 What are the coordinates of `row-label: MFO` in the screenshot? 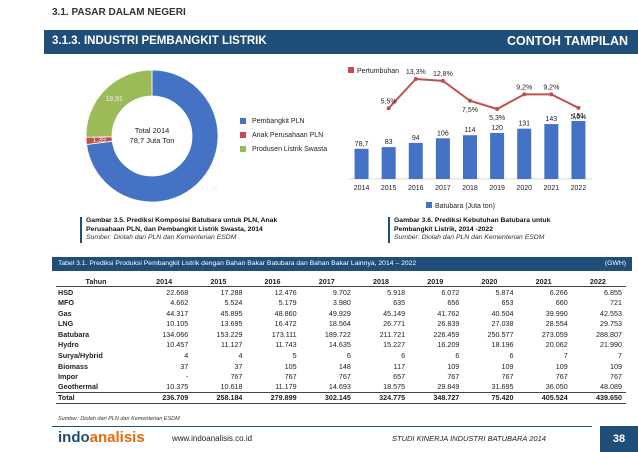 It's located at (66, 302).